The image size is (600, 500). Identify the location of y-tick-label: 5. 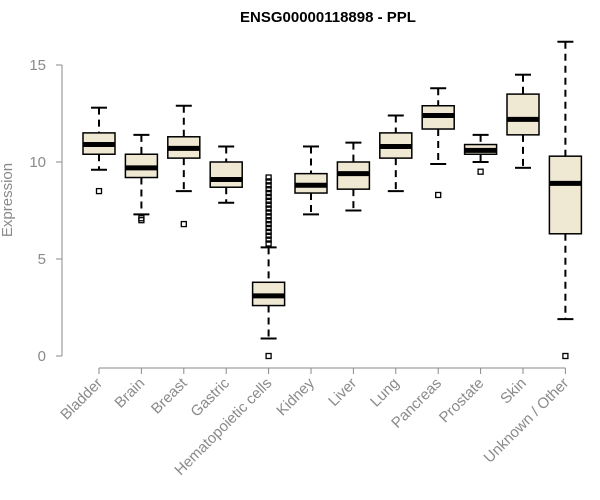
(42, 259).